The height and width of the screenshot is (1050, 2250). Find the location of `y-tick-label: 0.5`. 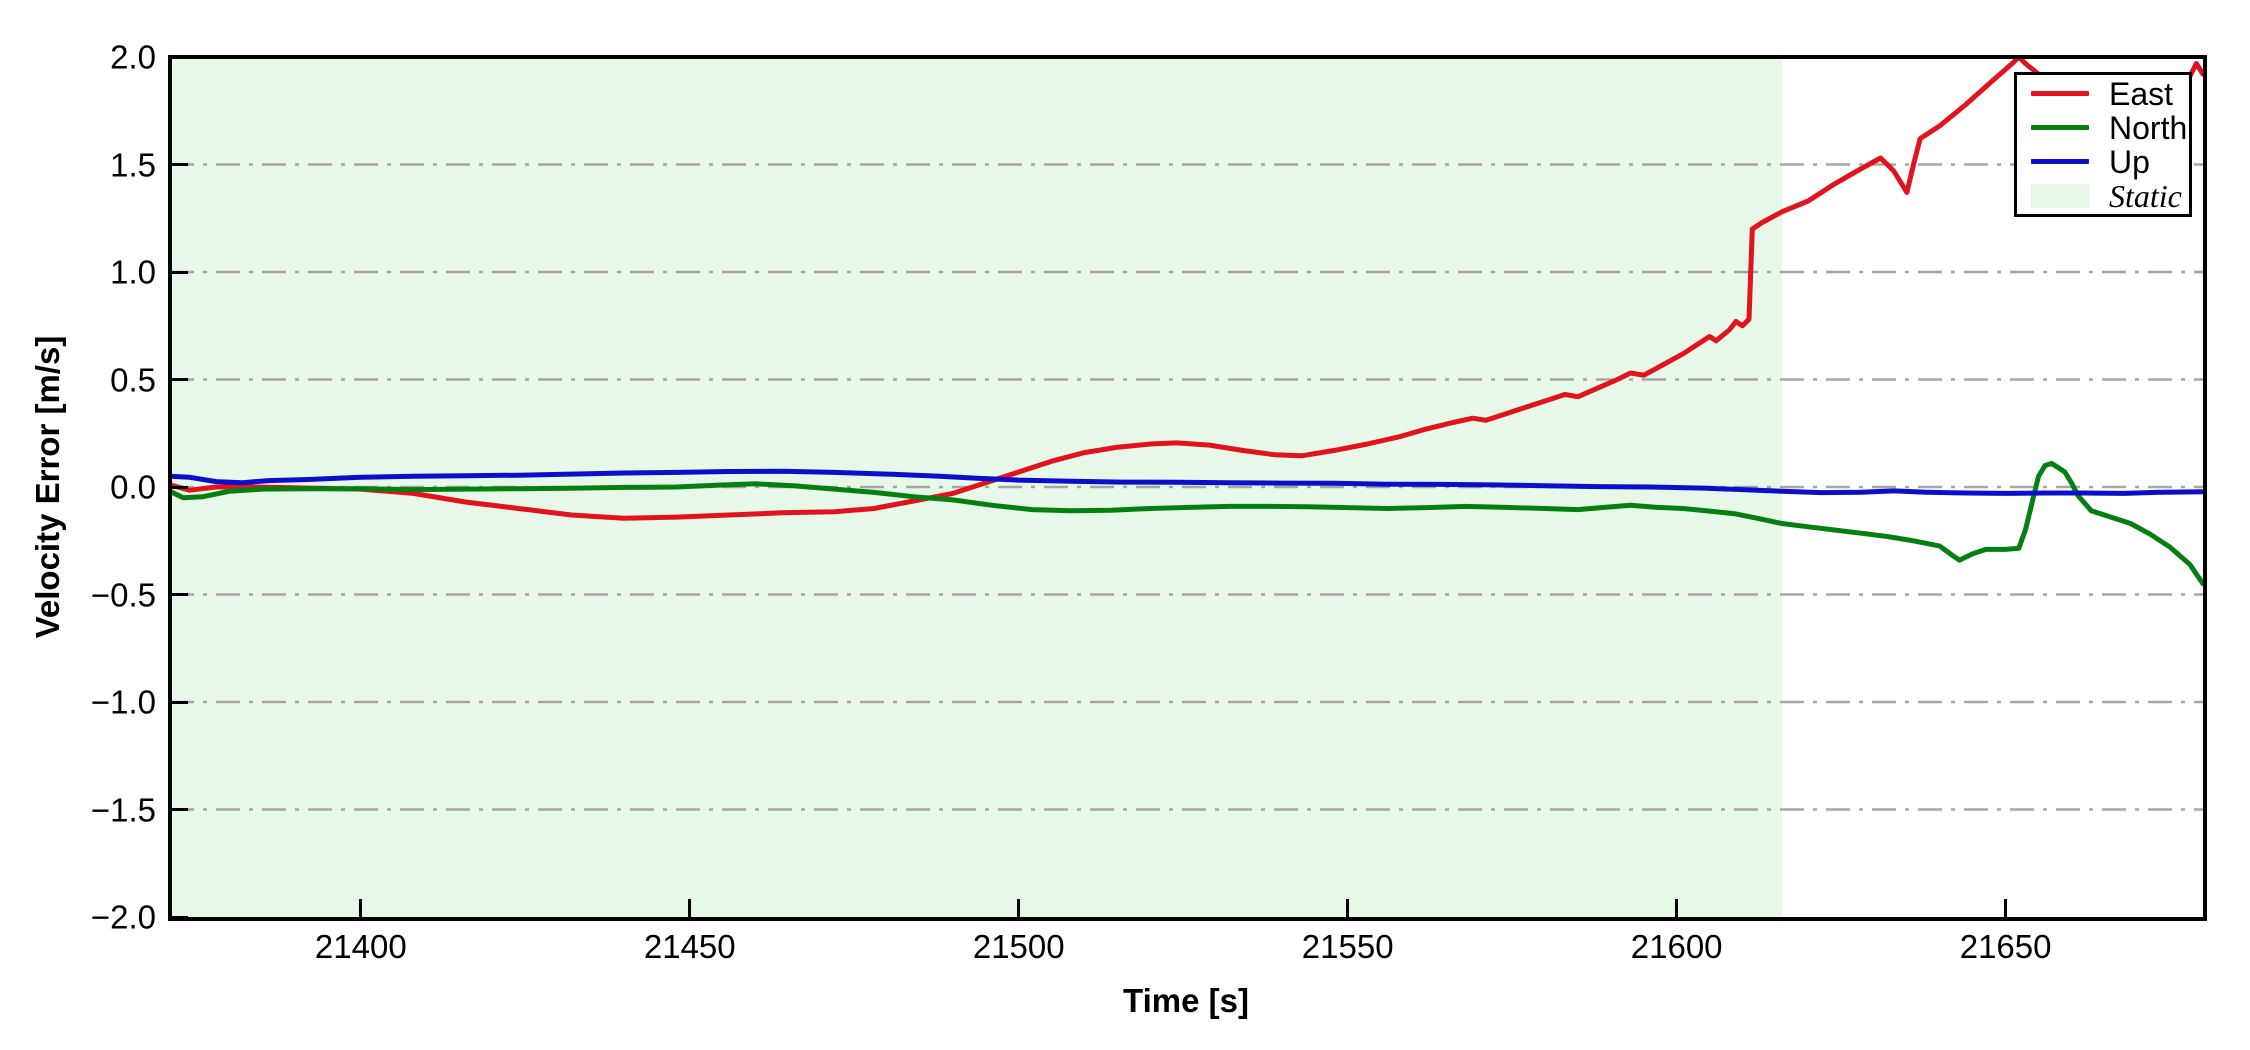

y-tick-label: 0.5 is located at coordinates (133, 379).